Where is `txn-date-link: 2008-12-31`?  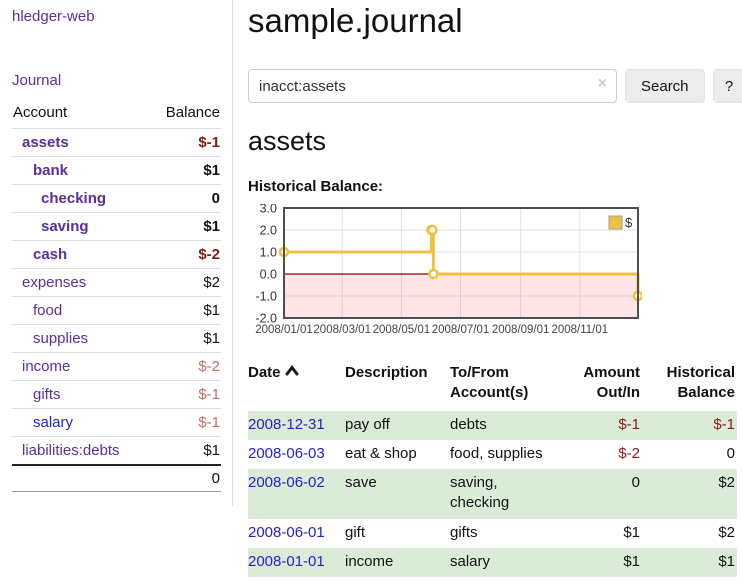 txn-date-link: 2008-12-31 is located at coordinates (286, 424).